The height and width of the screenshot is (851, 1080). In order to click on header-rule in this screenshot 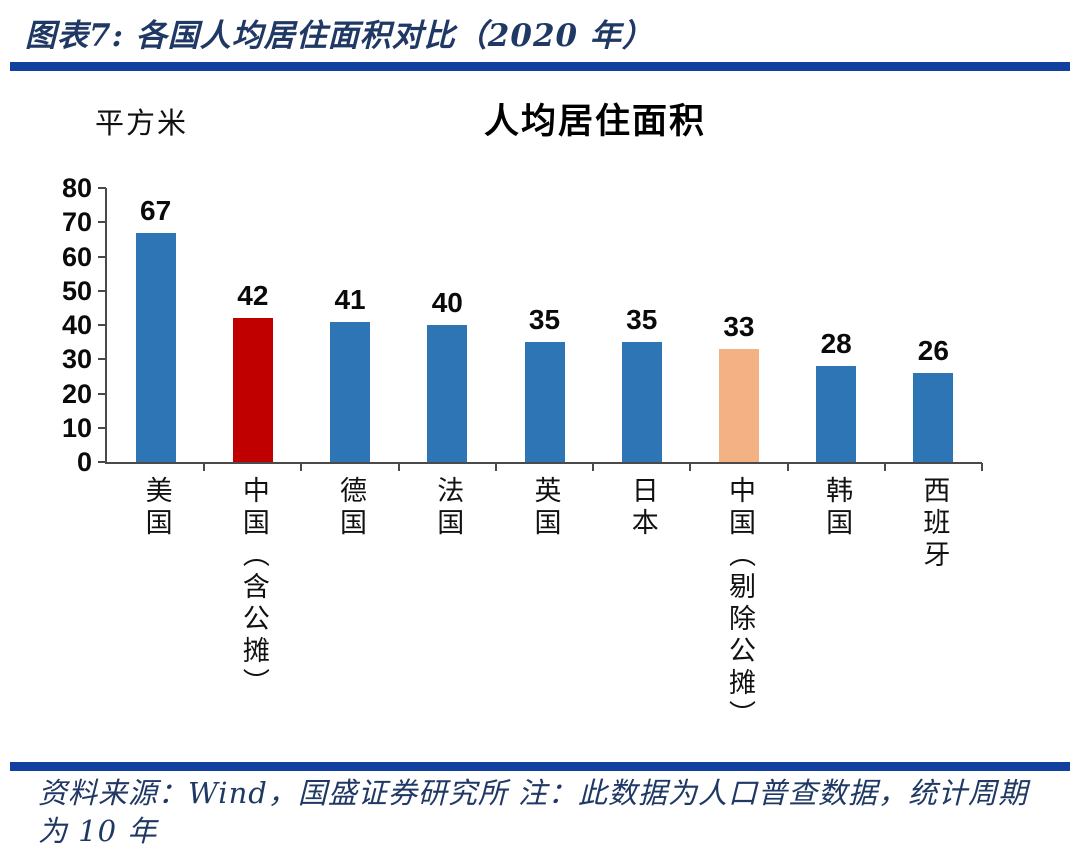, I will do `click(540, 66)`.